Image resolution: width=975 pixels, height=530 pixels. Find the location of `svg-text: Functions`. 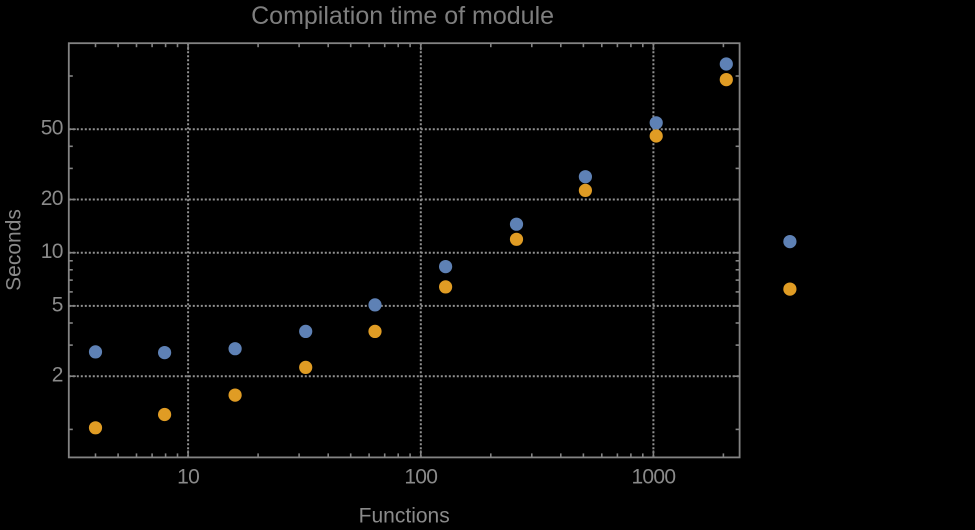

svg-text: Functions is located at coordinates (404, 515).